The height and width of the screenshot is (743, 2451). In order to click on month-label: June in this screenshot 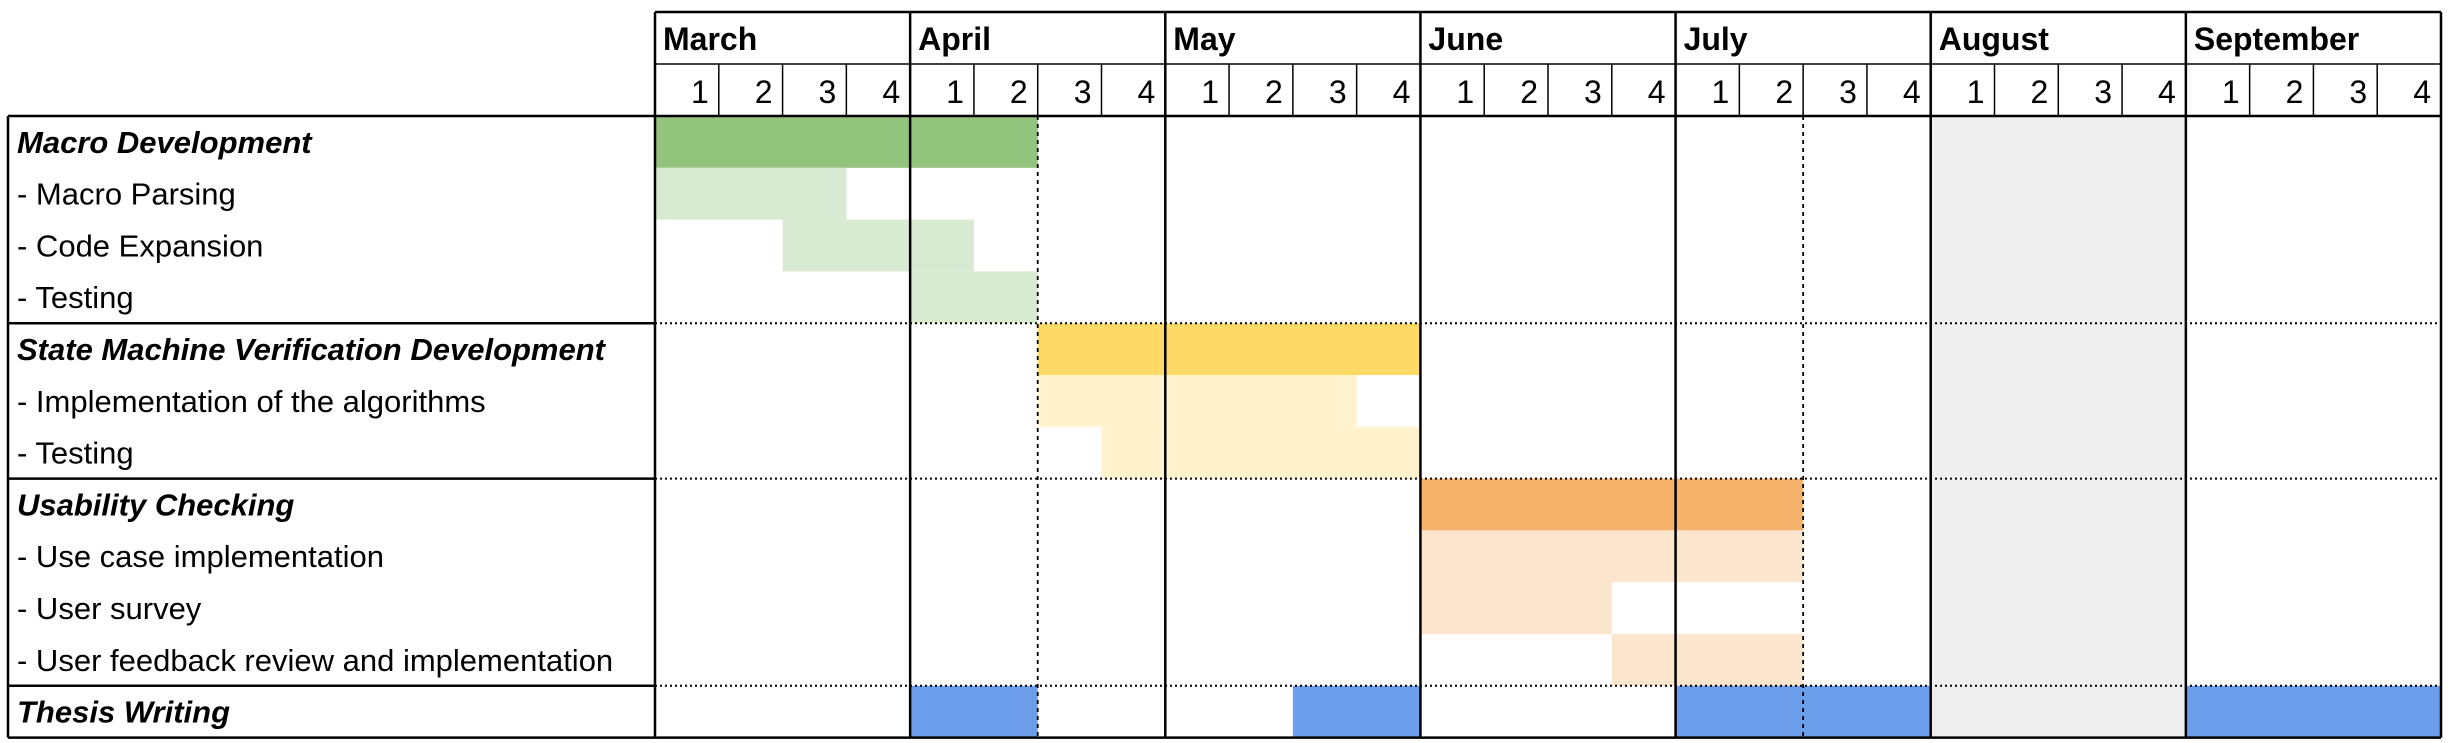, I will do `click(1465, 39)`.